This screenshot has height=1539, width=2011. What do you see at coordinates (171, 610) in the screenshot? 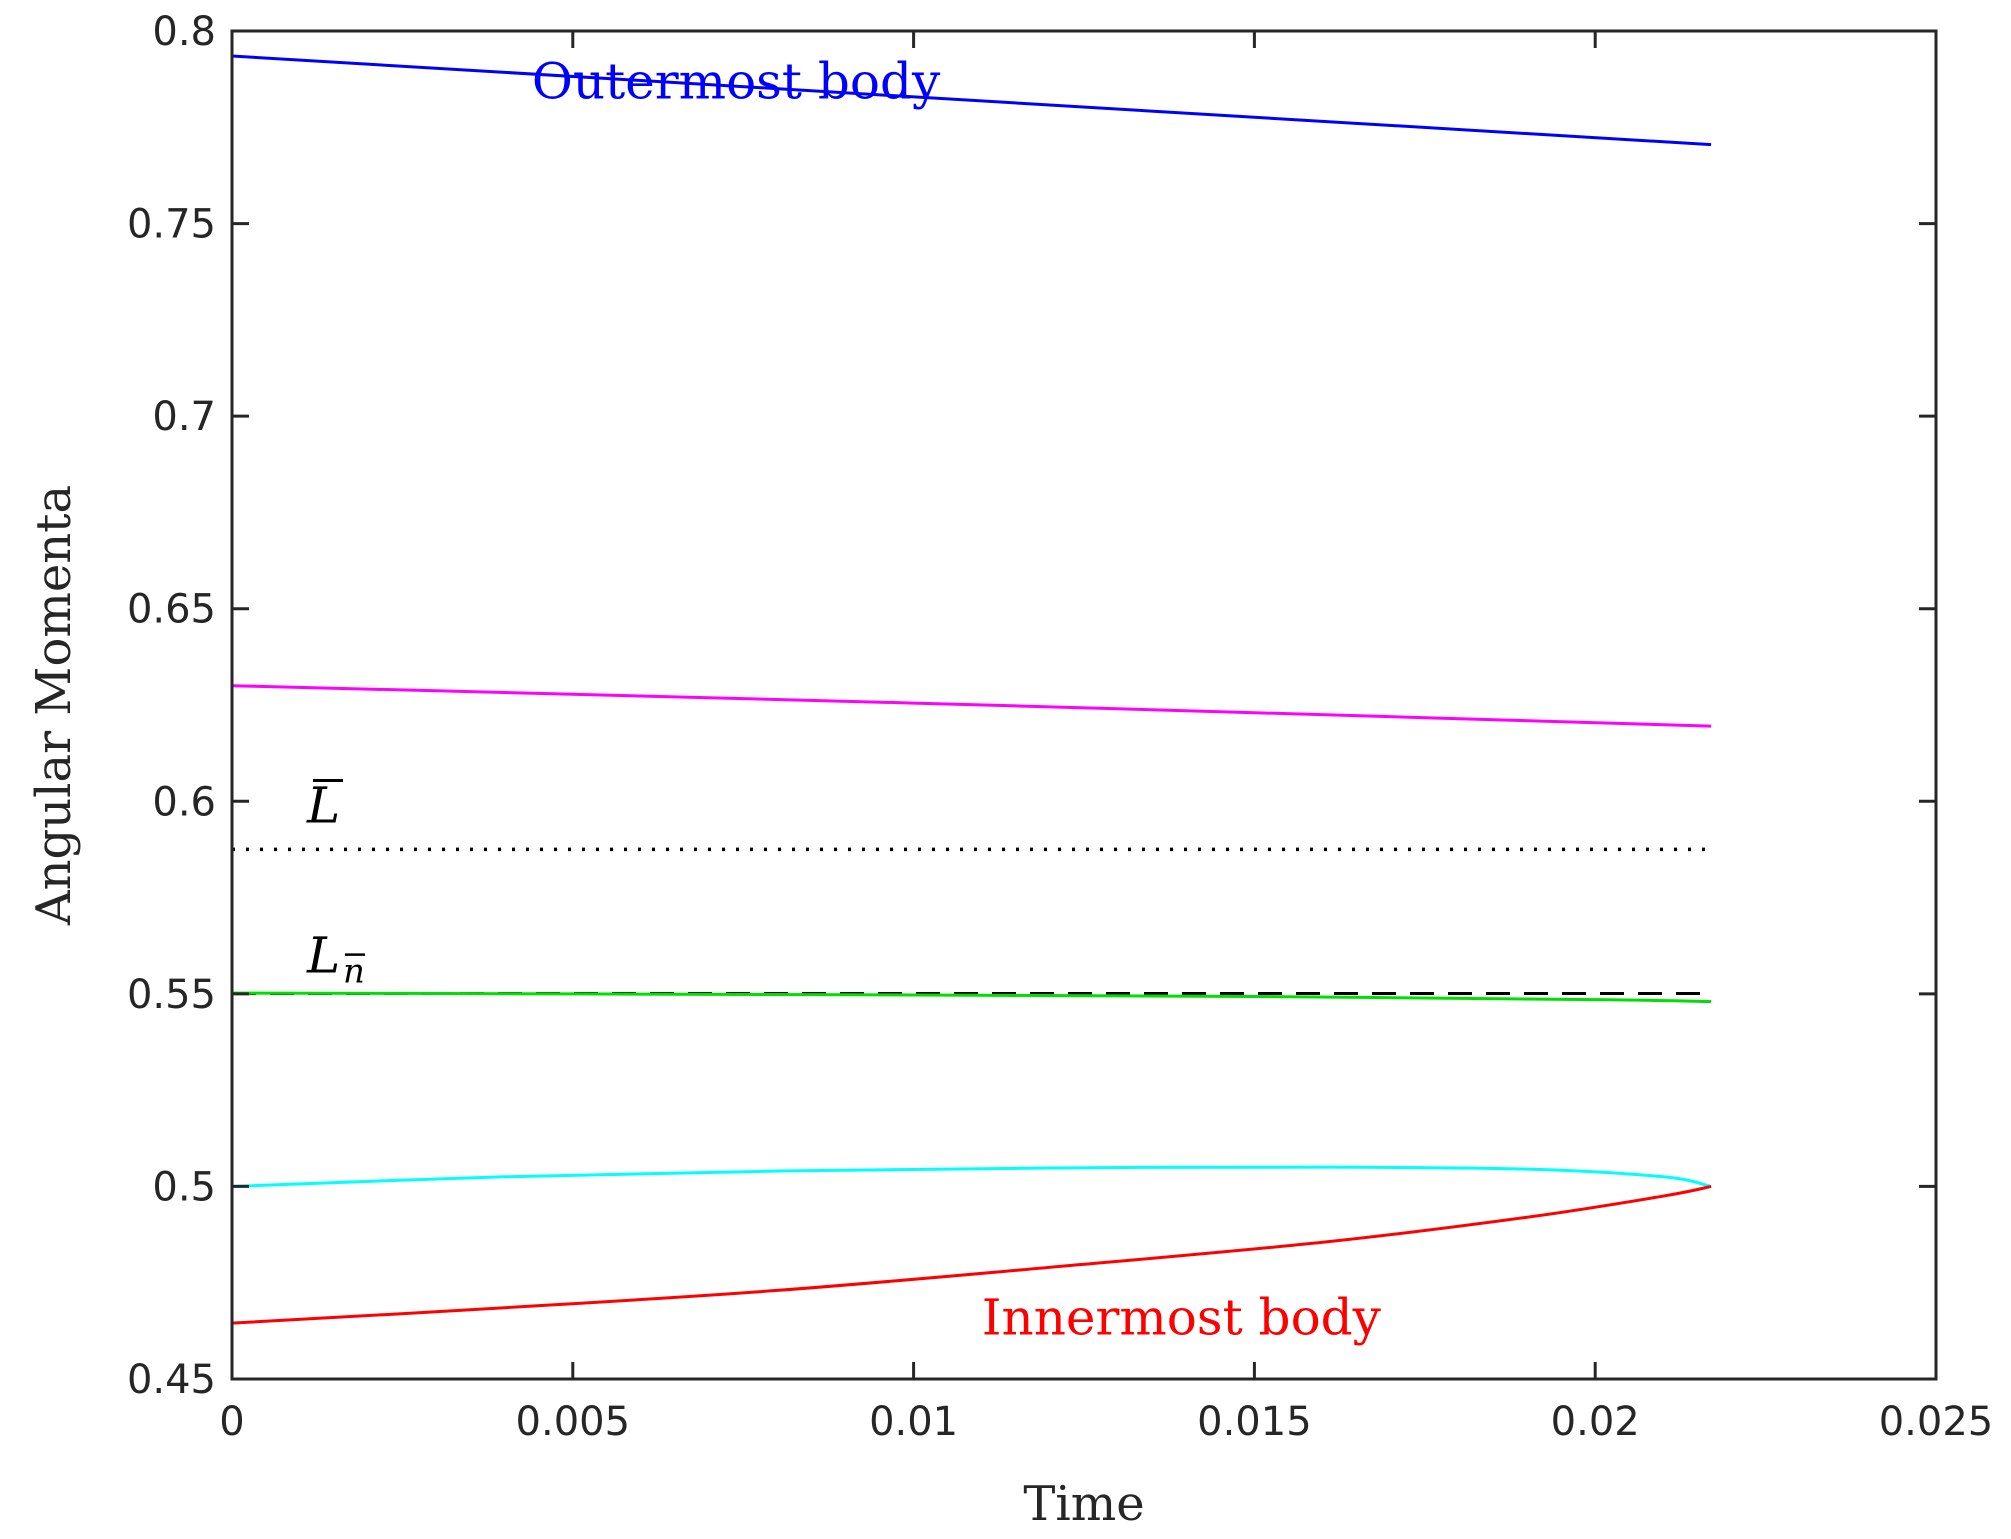
I see `y-tick-label: 0.65` at bounding box center [171, 610].